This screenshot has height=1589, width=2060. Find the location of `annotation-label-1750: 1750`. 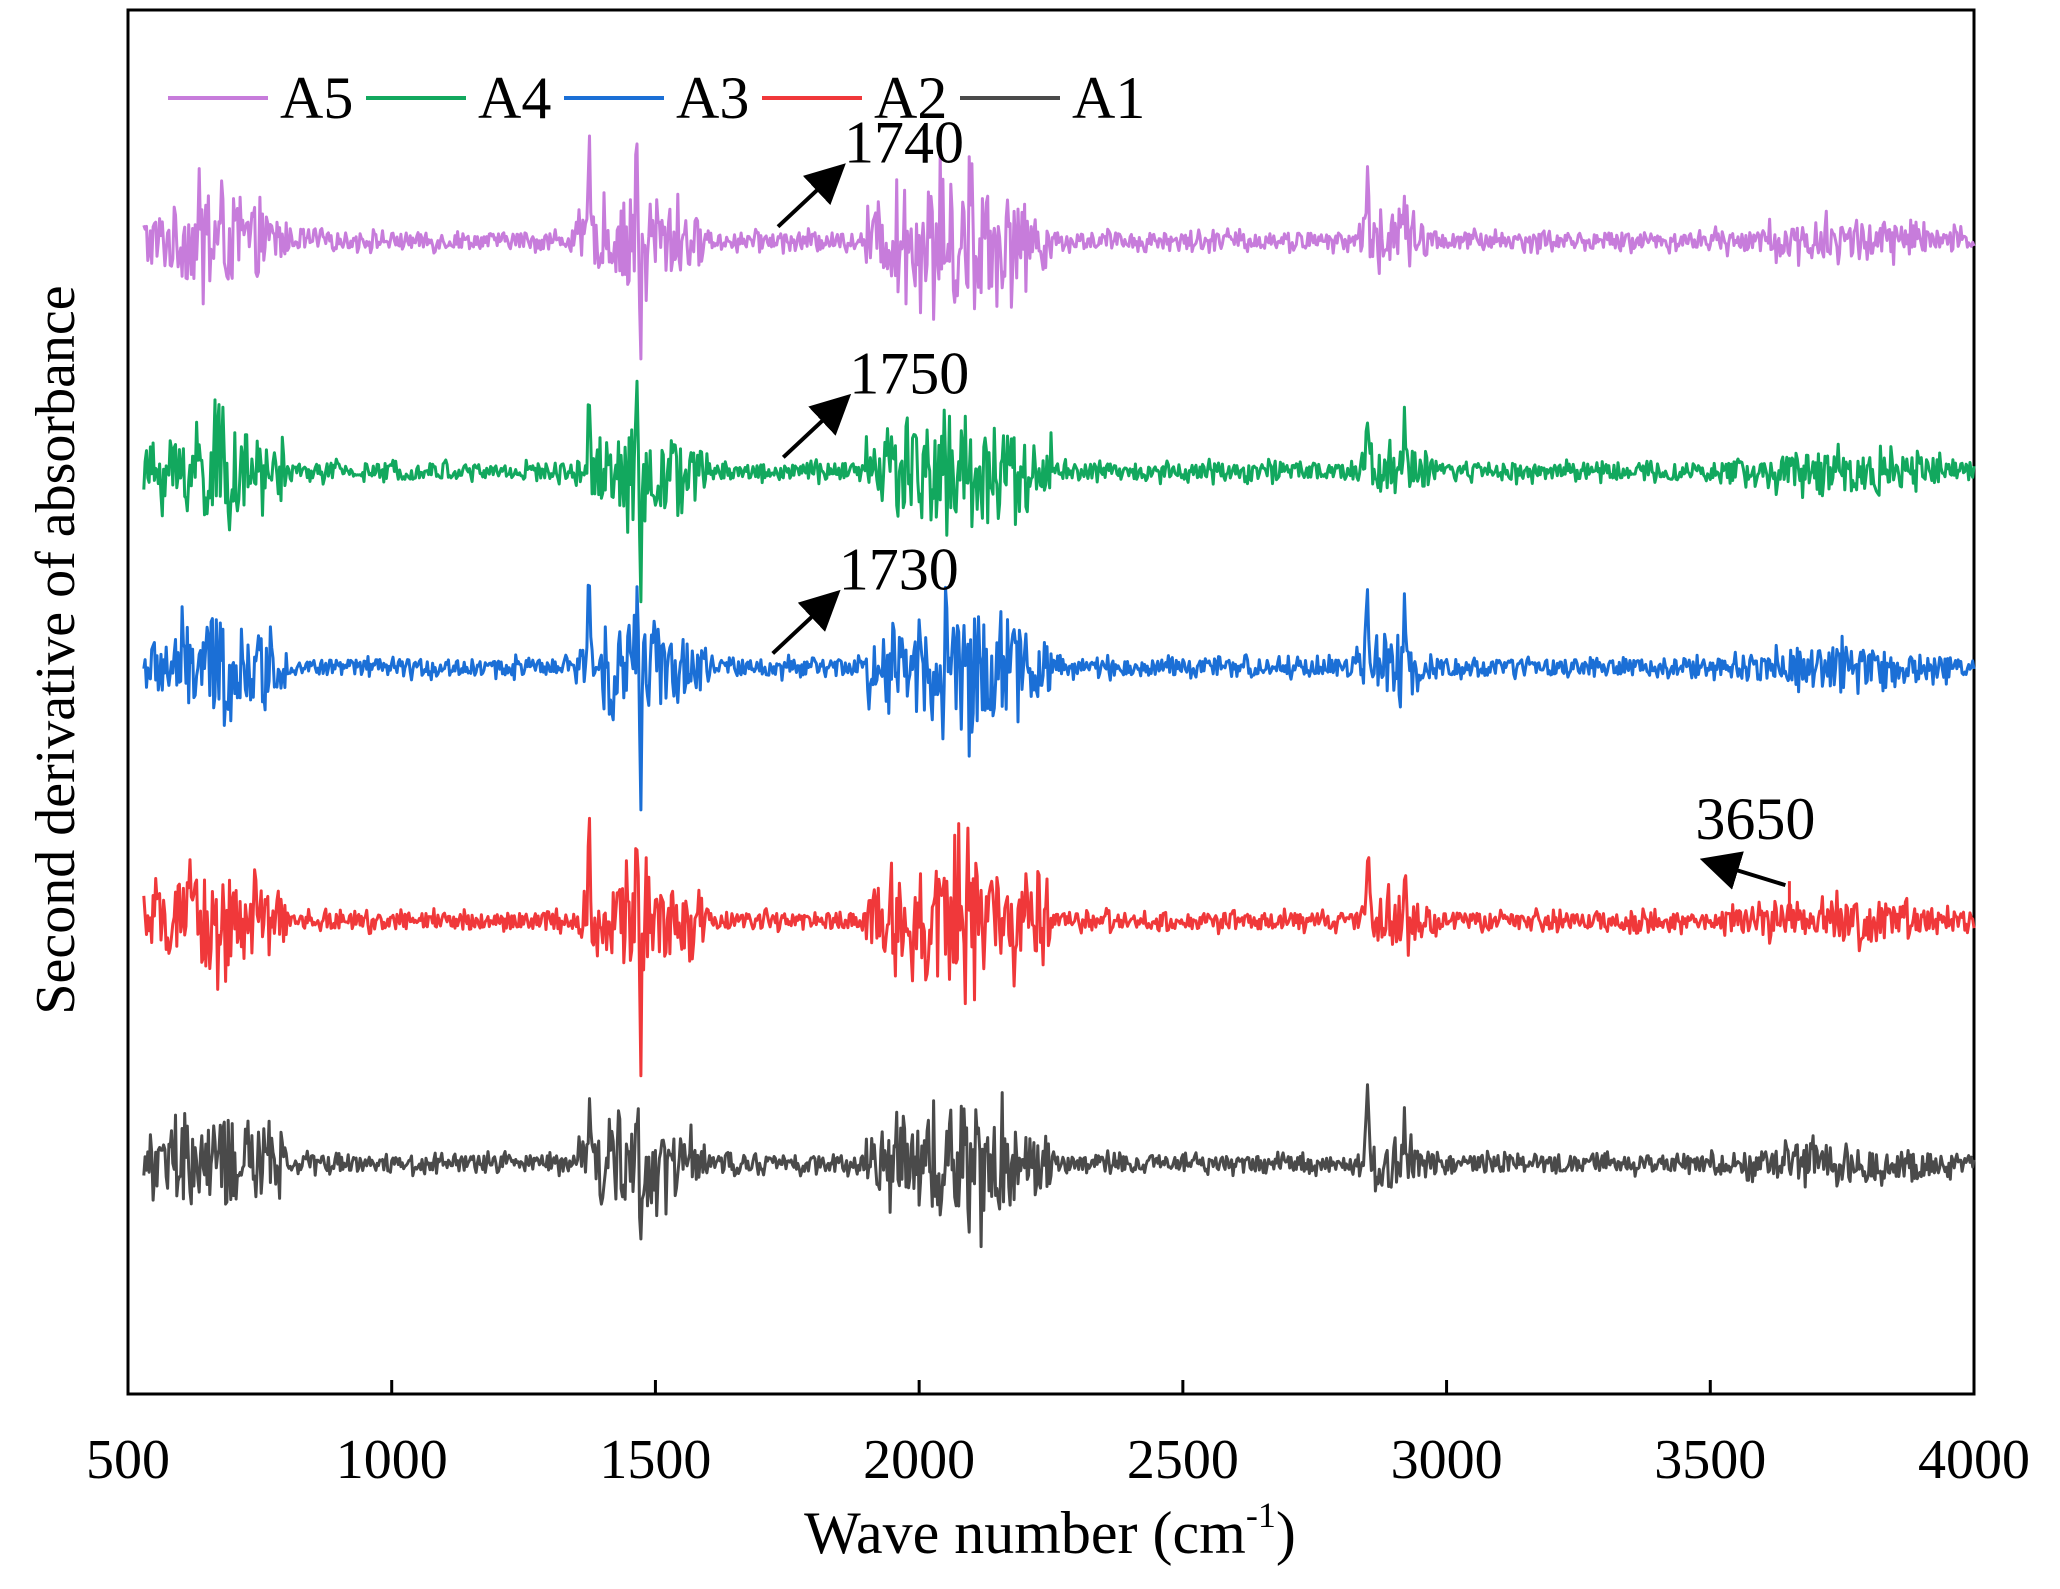

annotation-label-1750: 1750 is located at coordinates (909, 373).